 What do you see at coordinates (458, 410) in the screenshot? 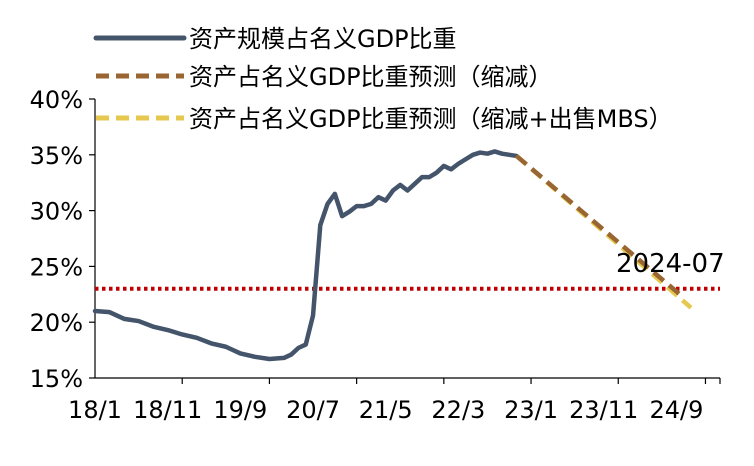
I see `x-tick-label: 22/3` at bounding box center [458, 410].